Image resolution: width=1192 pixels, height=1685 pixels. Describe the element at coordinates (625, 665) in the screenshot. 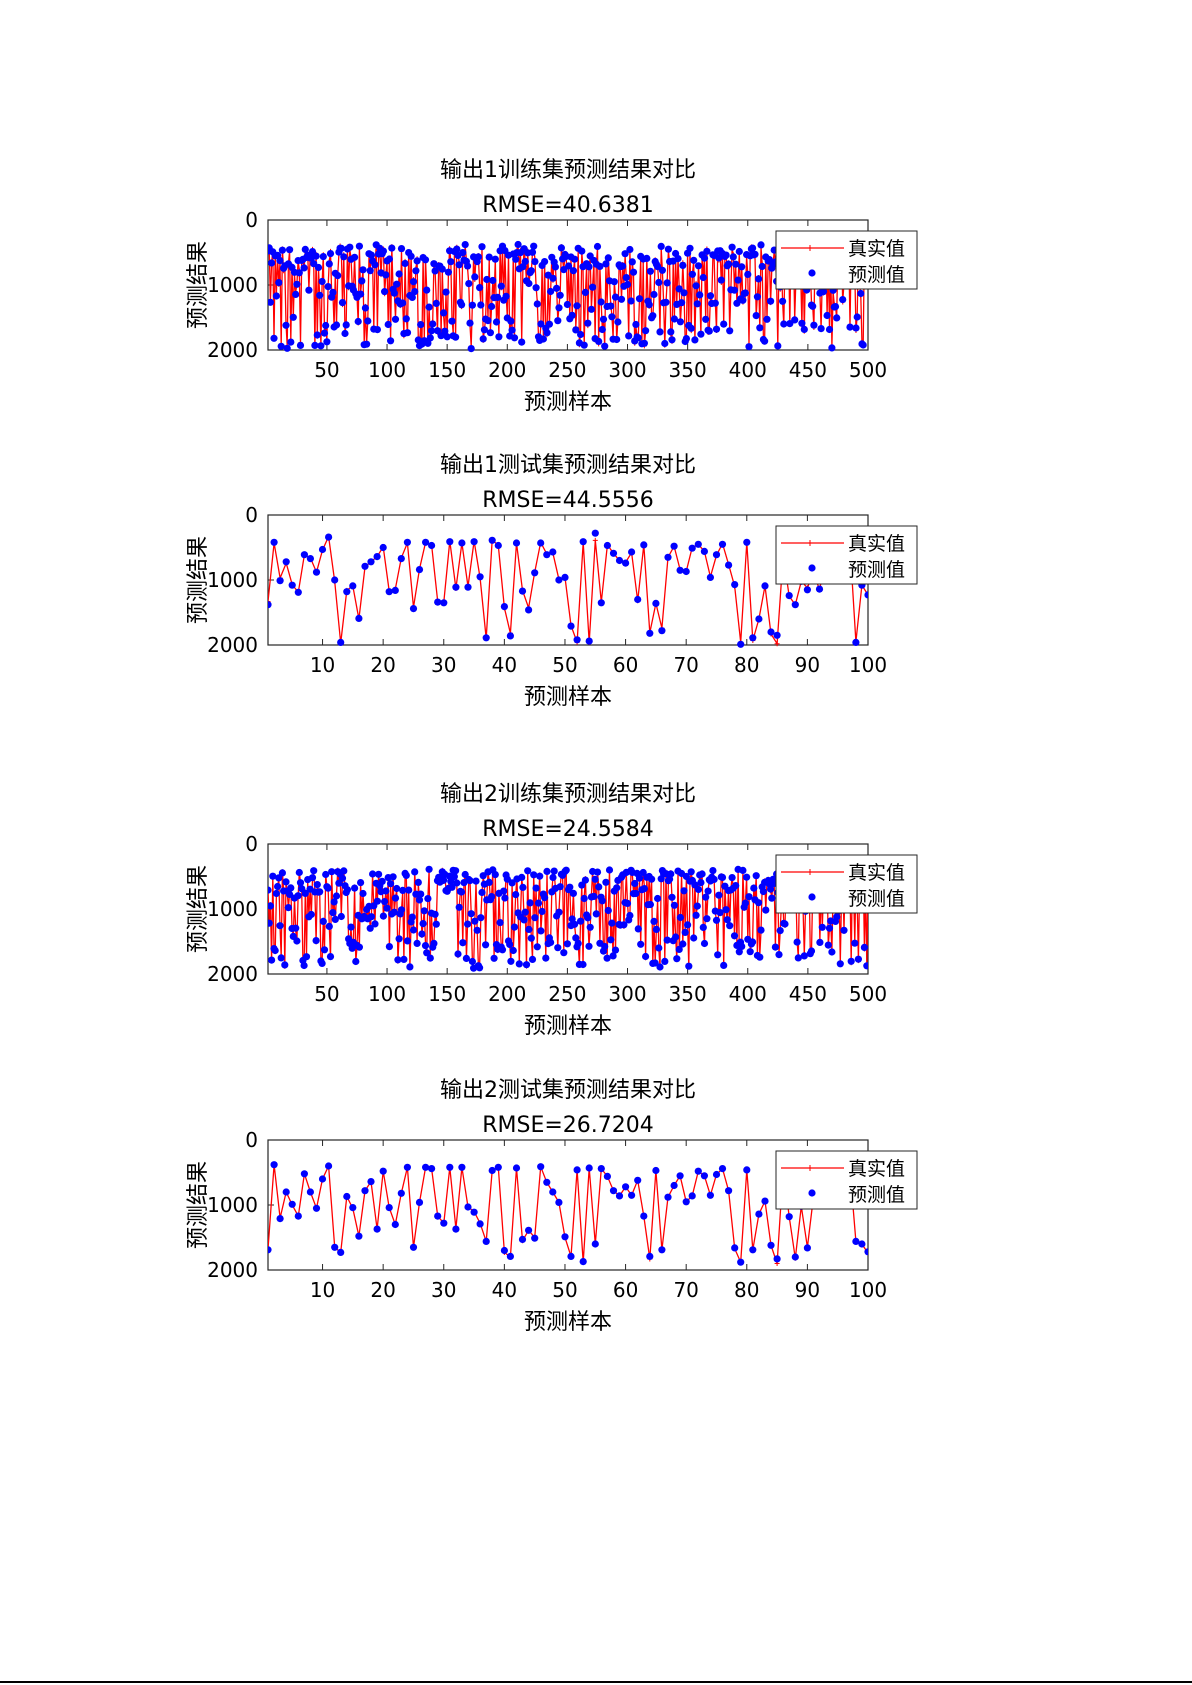

I see `x-tick-label: 60` at that location.